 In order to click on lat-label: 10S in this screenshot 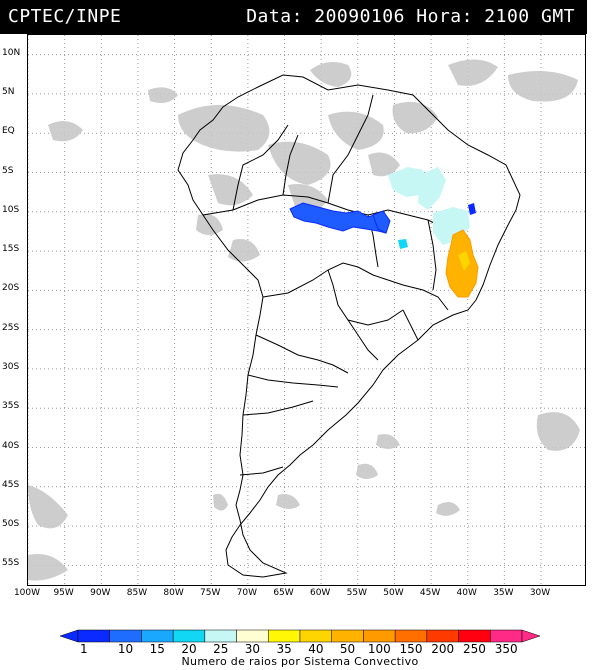, I will do `click(11, 209)`.